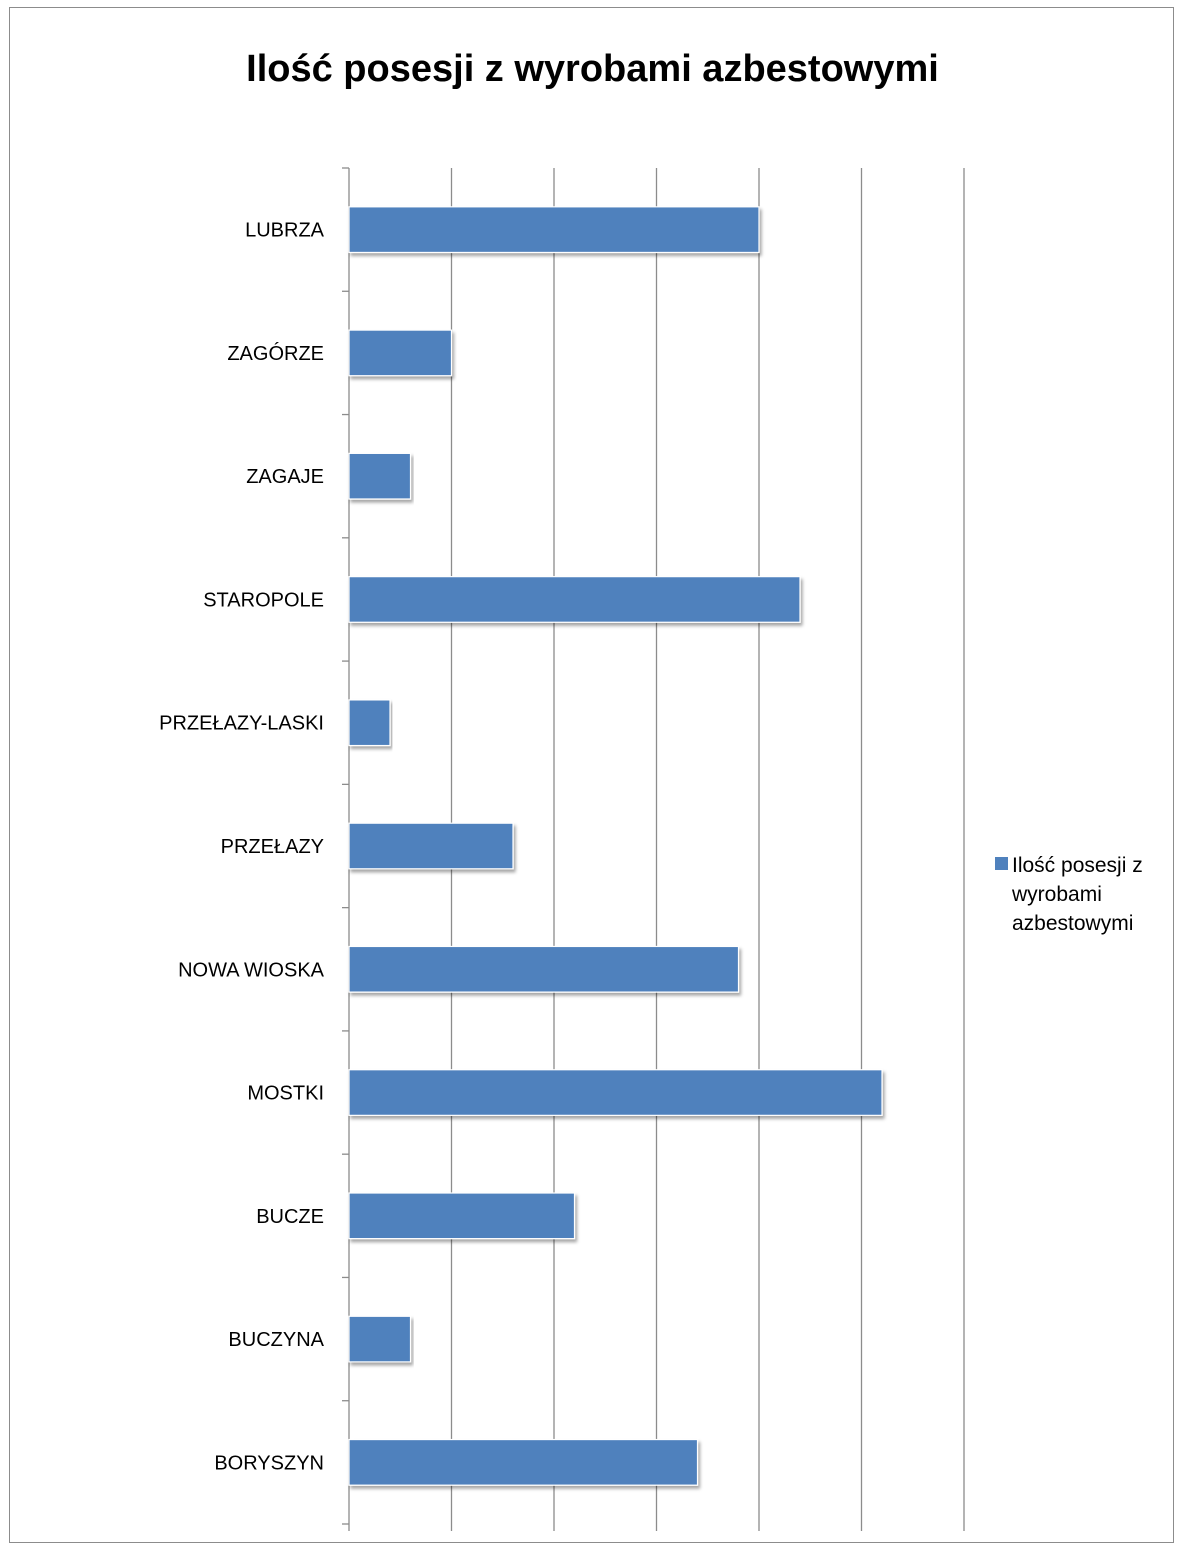  I want to click on category-label: STAROPOLE, so click(263, 600).